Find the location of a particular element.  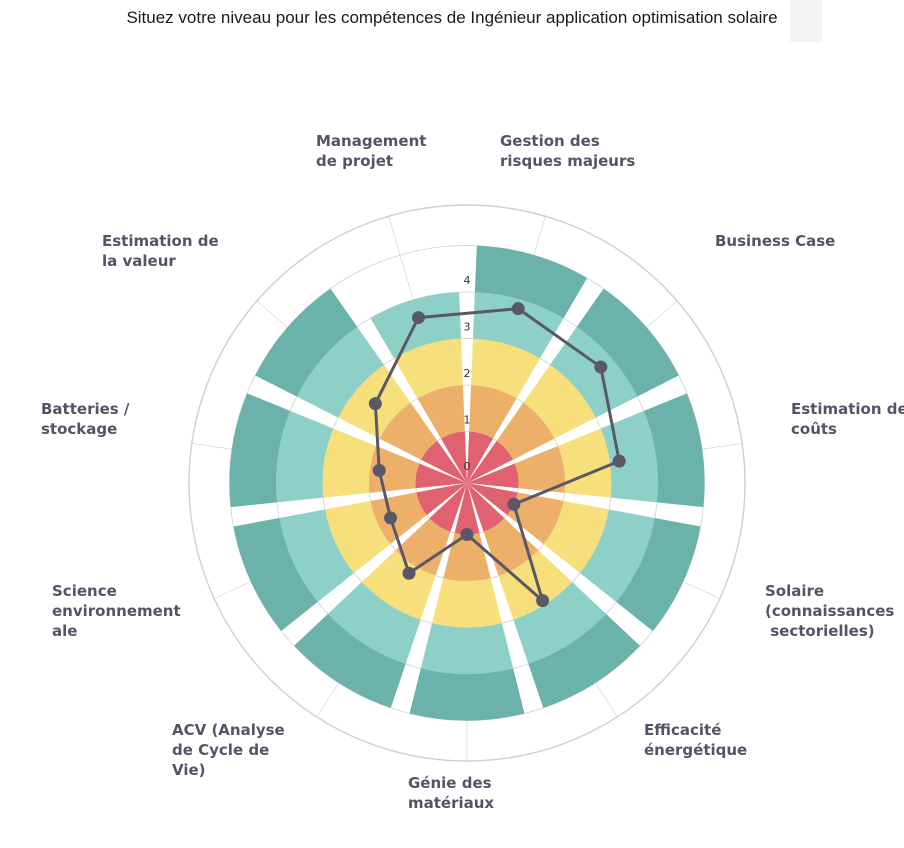

radial-tick-label: 1 is located at coordinates (467, 420).